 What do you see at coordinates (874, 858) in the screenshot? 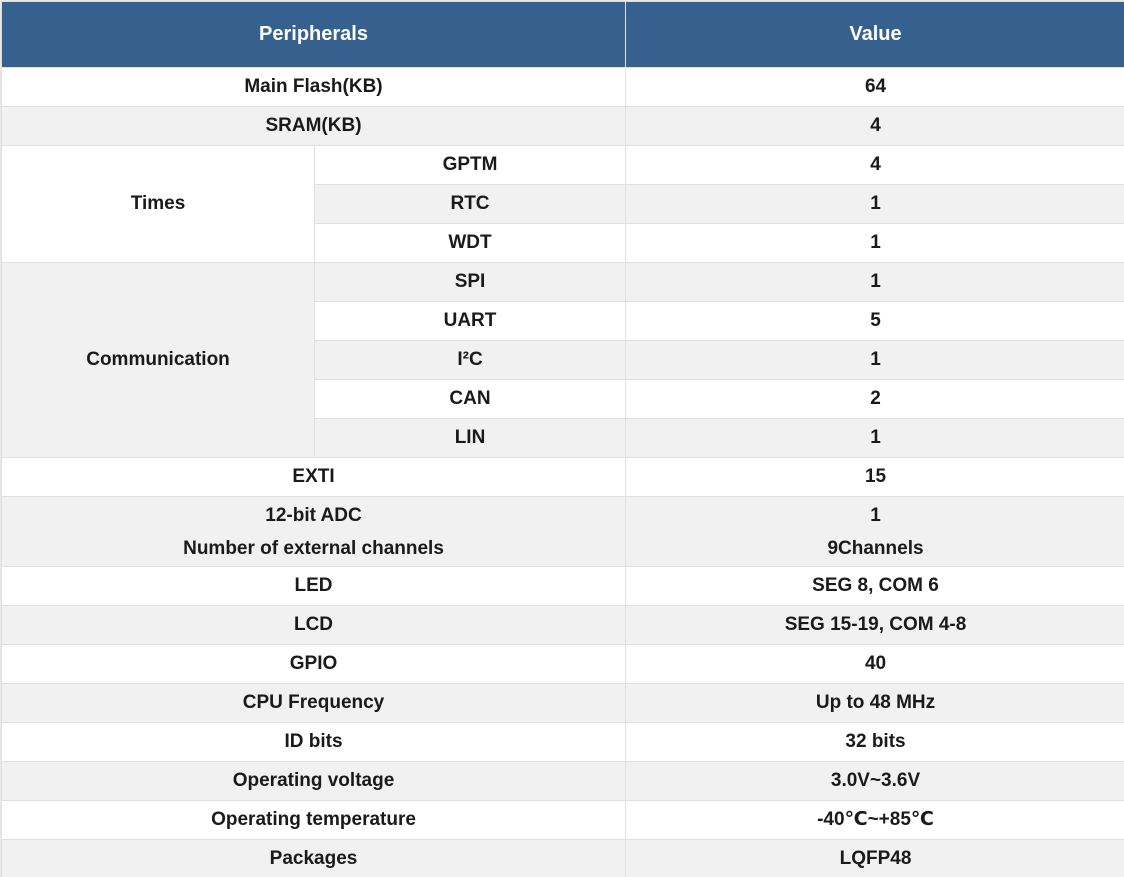
I see `value-cell: LQFP48` at bounding box center [874, 858].